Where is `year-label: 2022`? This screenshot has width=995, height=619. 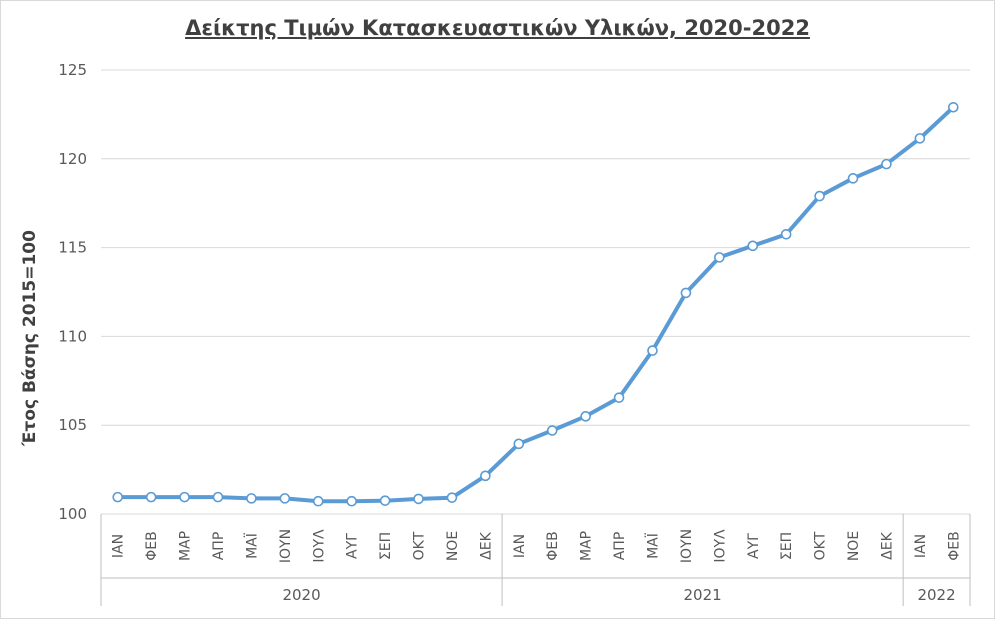
year-label: 2022 is located at coordinates (936, 595).